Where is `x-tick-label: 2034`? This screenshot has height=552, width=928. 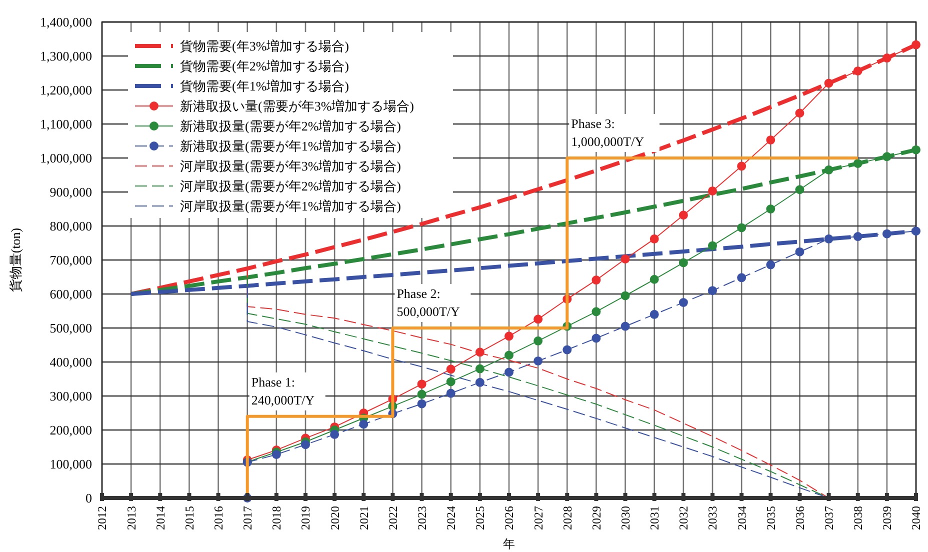 x-tick-label: 2034 is located at coordinates (741, 518).